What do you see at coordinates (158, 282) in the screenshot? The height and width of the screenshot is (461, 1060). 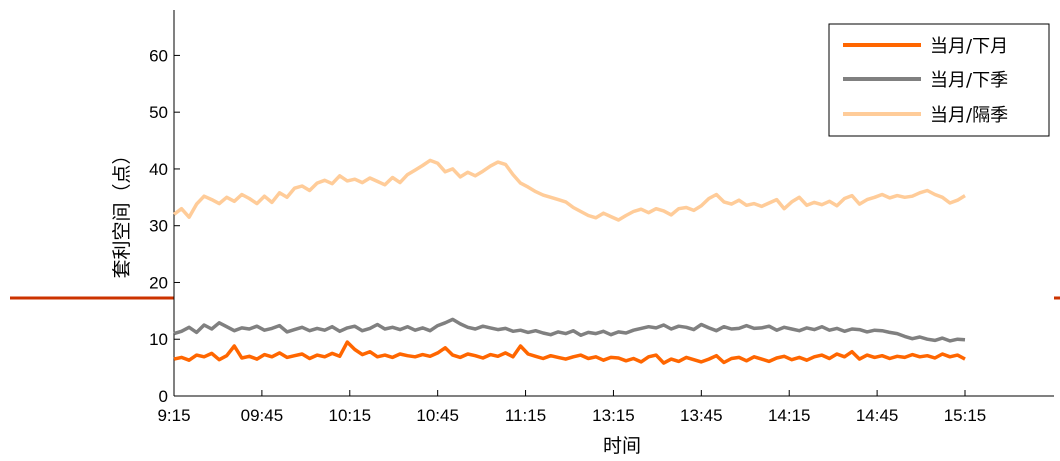 I see `y-tick-label: 20` at bounding box center [158, 282].